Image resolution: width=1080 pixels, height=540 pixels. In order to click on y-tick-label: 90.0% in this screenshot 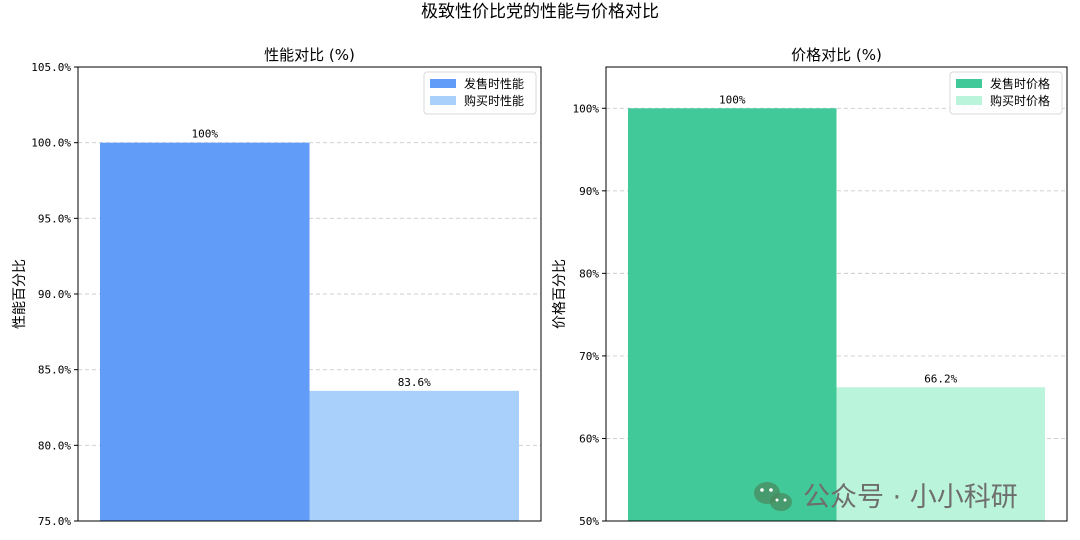, I will do `click(54, 294)`.